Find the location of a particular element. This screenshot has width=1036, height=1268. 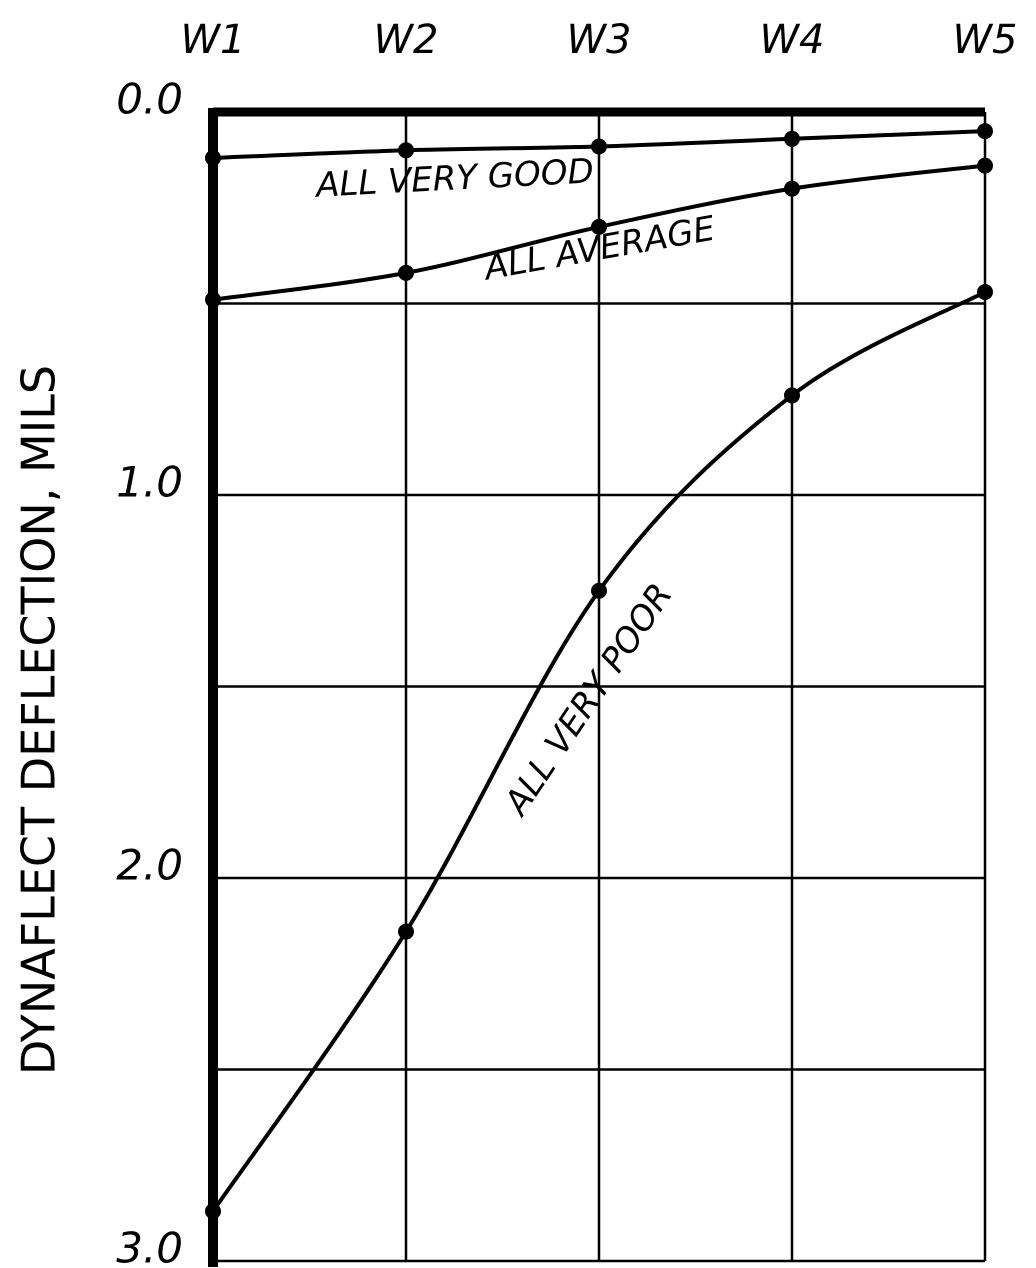

y-tick-label: 0.0 is located at coordinates (149, 99).